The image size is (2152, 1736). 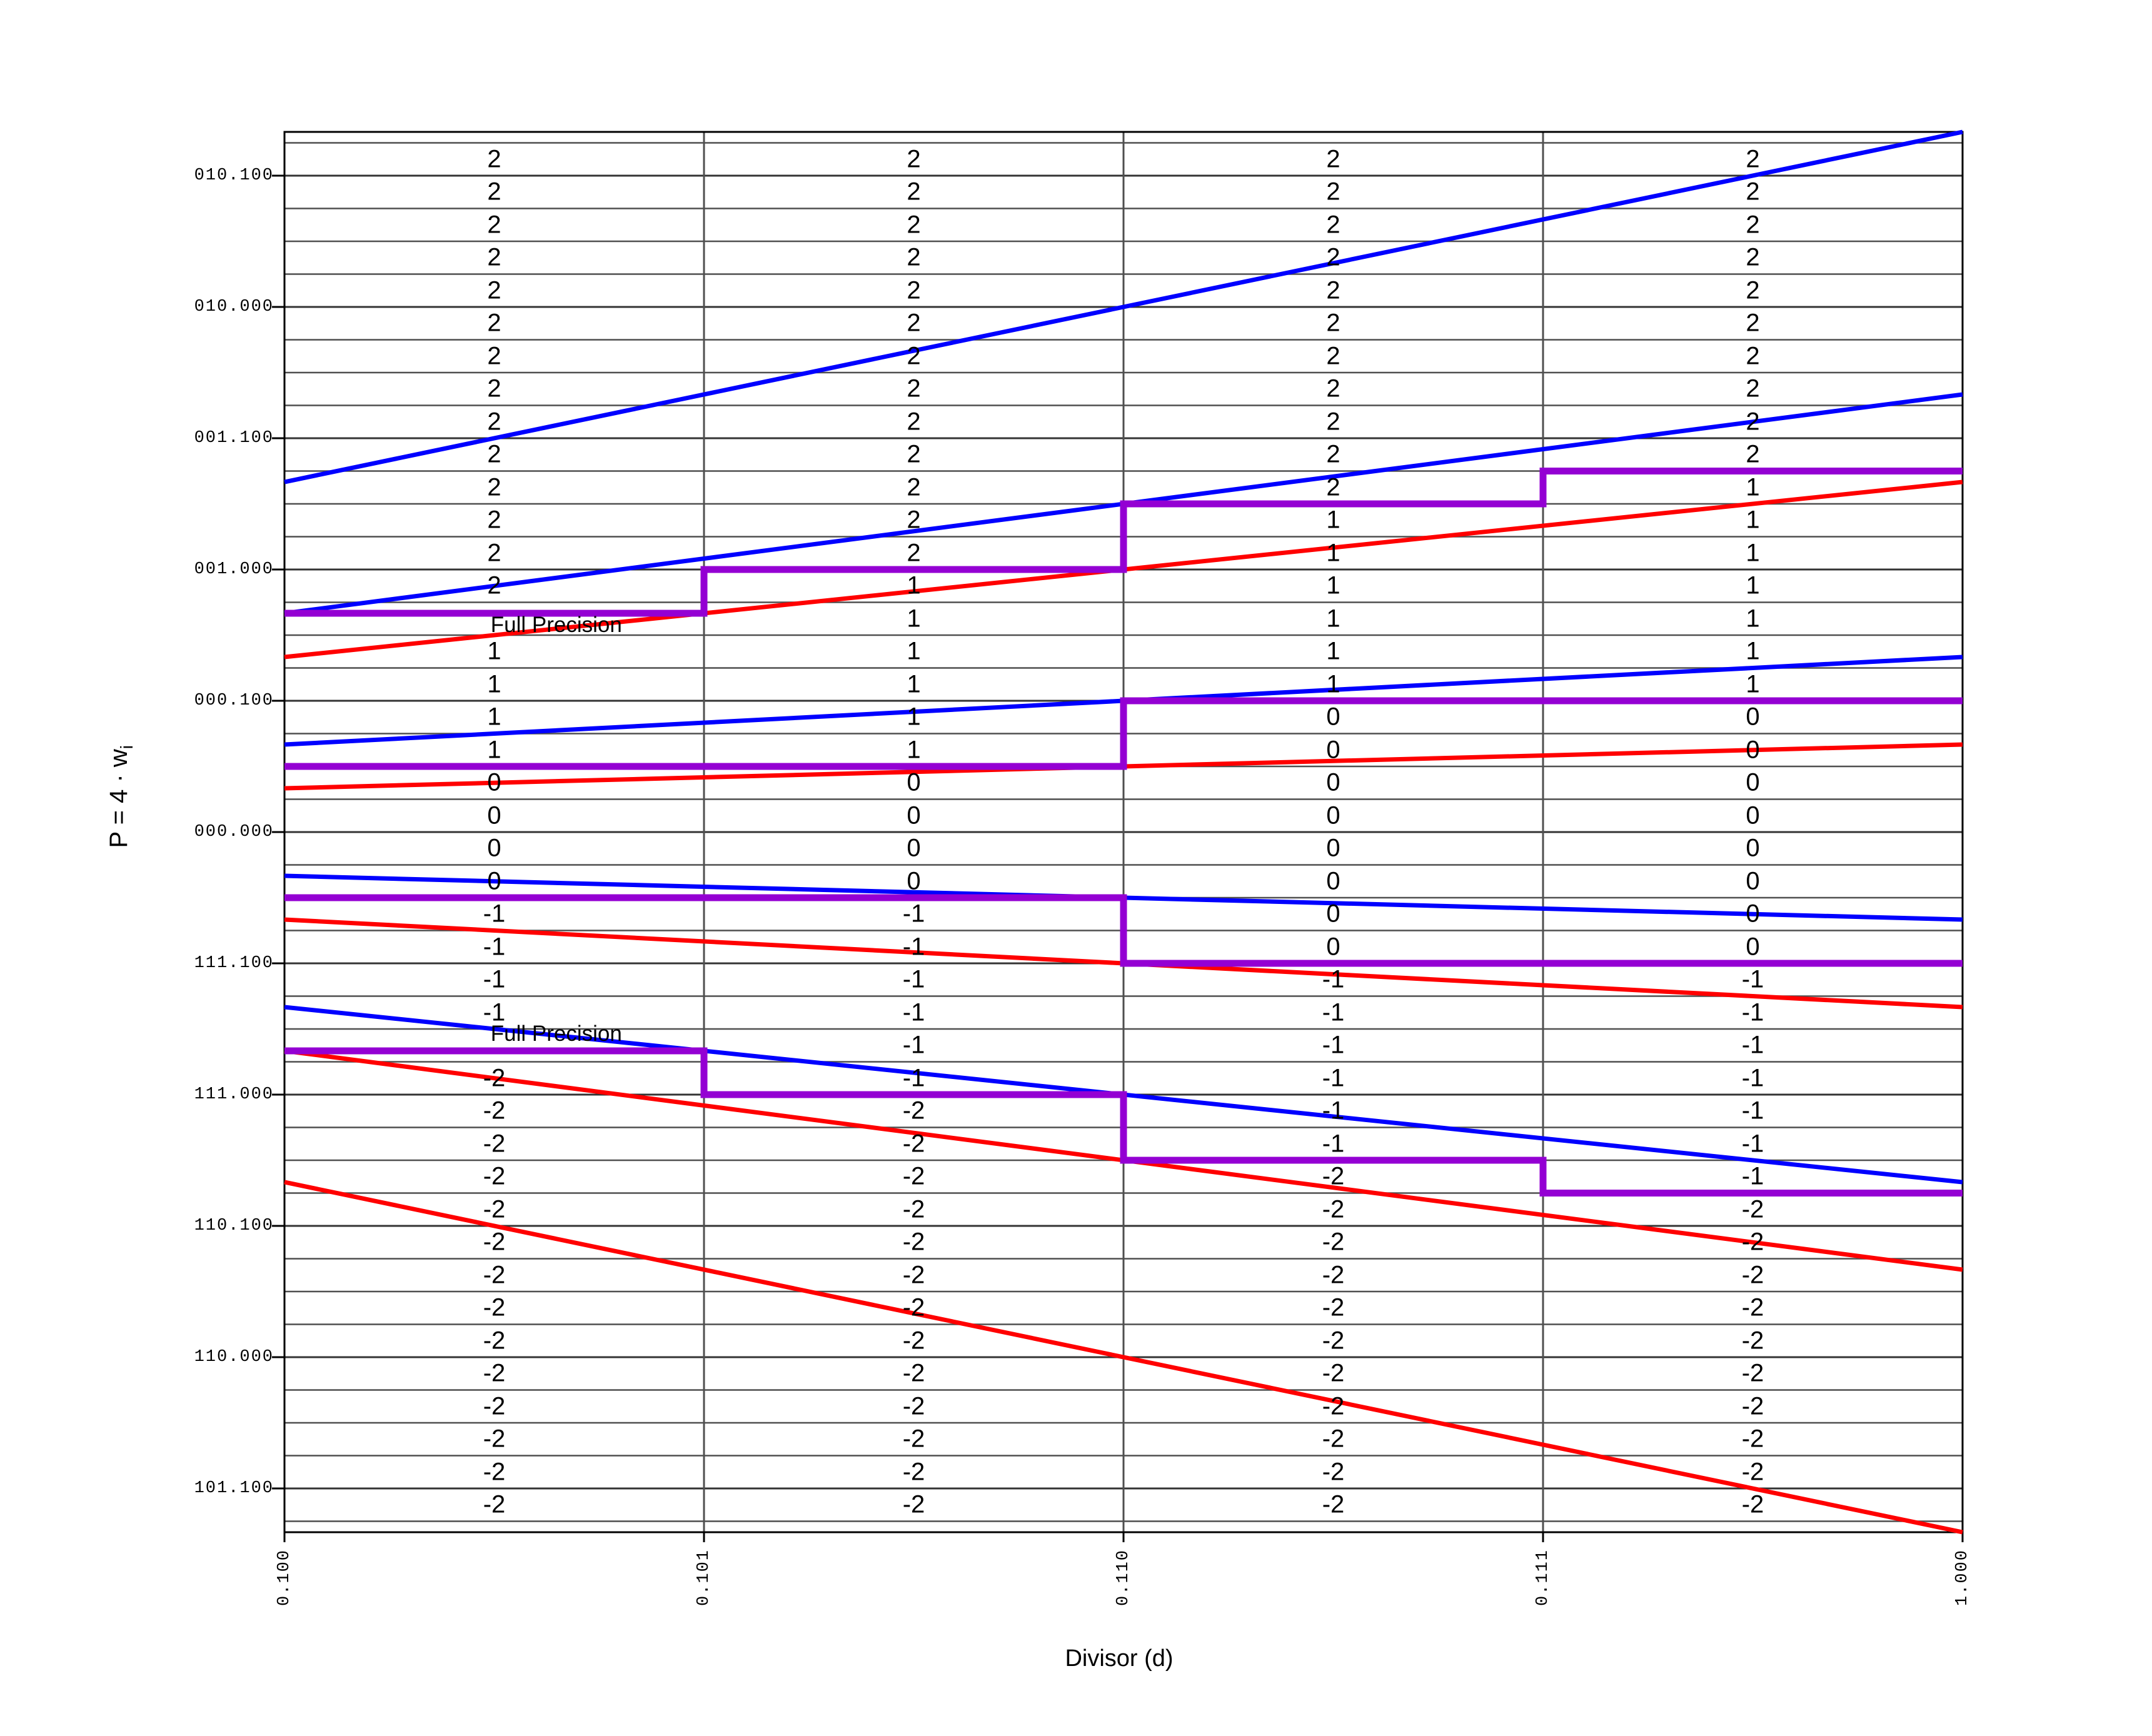 I want to click on x-tick-label: 0.101, so click(x=704, y=1578).